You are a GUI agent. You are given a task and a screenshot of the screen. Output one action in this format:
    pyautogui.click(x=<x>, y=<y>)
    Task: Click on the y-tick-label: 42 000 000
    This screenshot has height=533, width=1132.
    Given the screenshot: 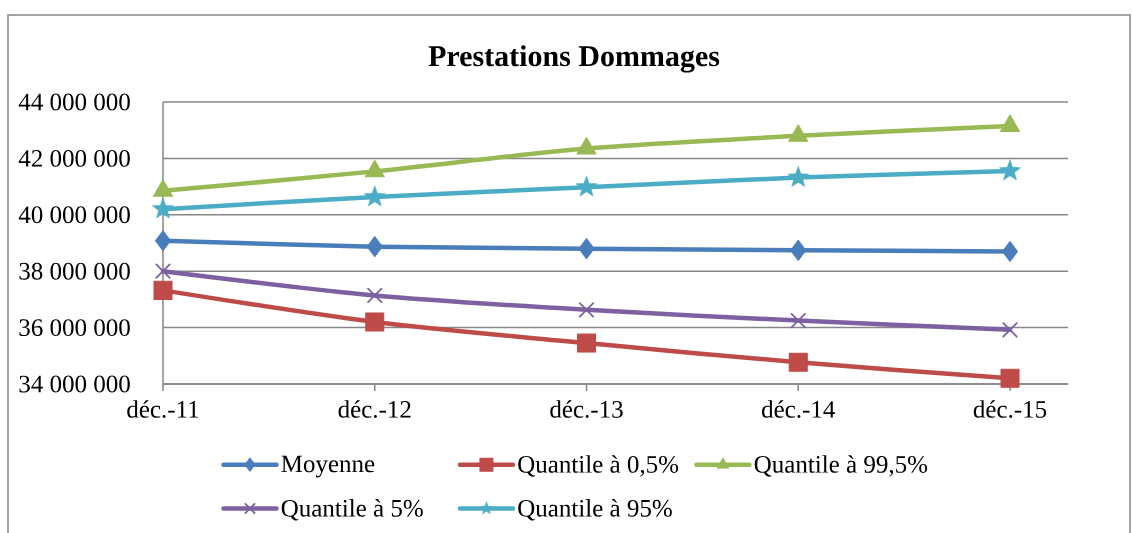 What is the action you would take?
    pyautogui.click(x=74, y=158)
    